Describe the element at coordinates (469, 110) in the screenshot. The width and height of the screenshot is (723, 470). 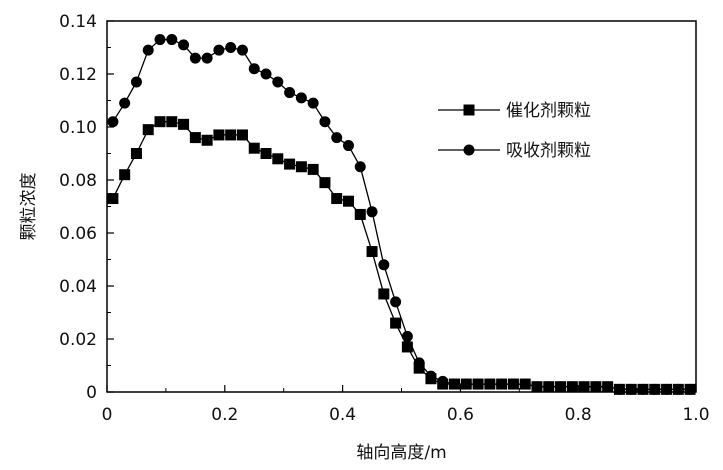
I see `legend-marker-square` at that location.